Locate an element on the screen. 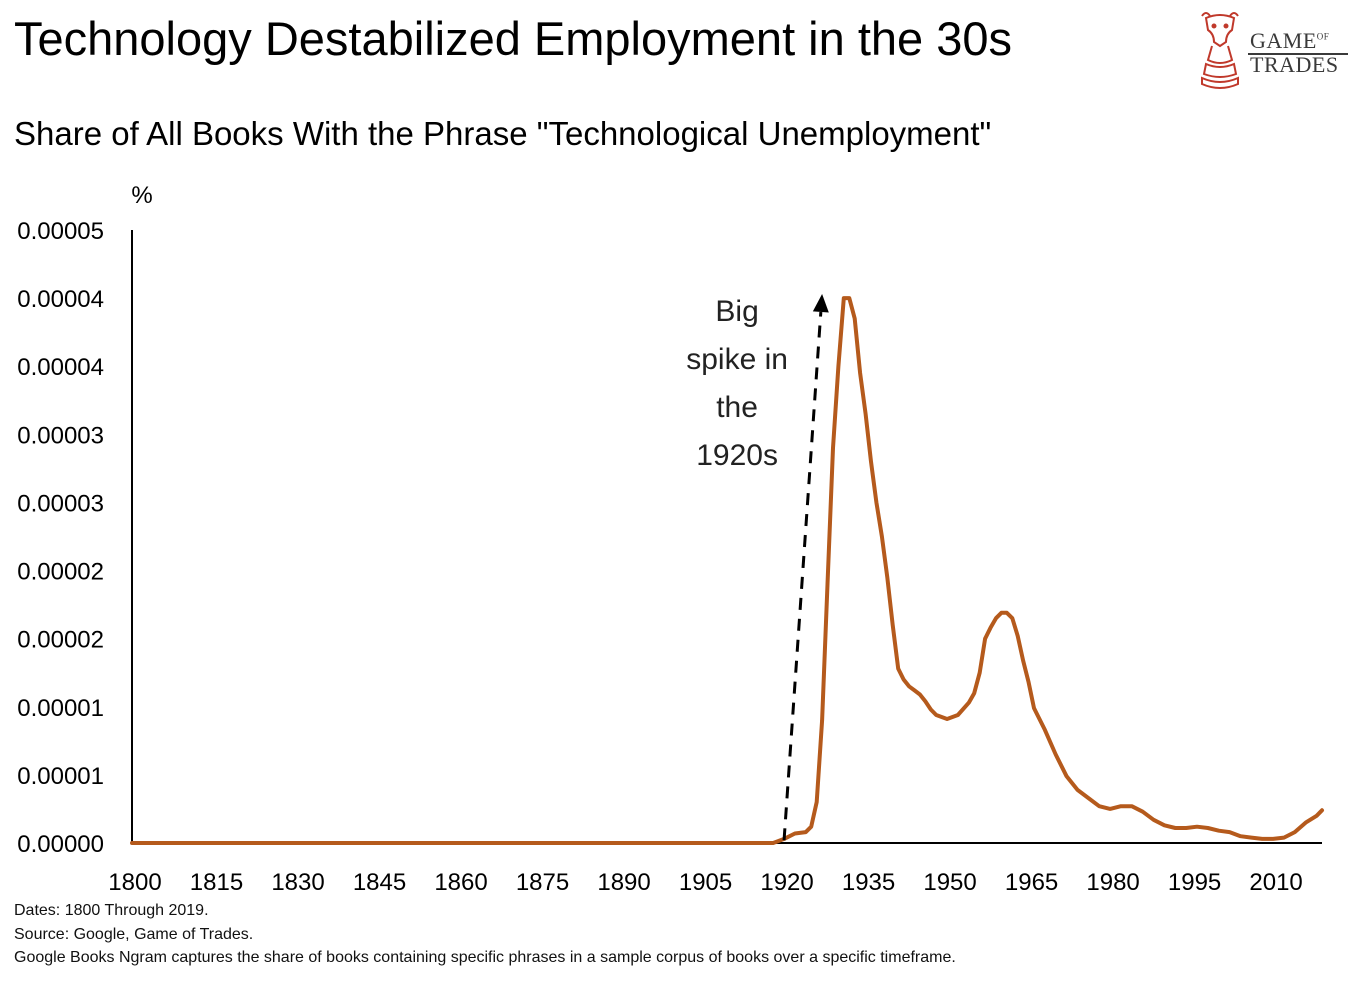 The height and width of the screenshot is (992, 1364). x-tick-label: 1935 is located at coordinates (868, 882).